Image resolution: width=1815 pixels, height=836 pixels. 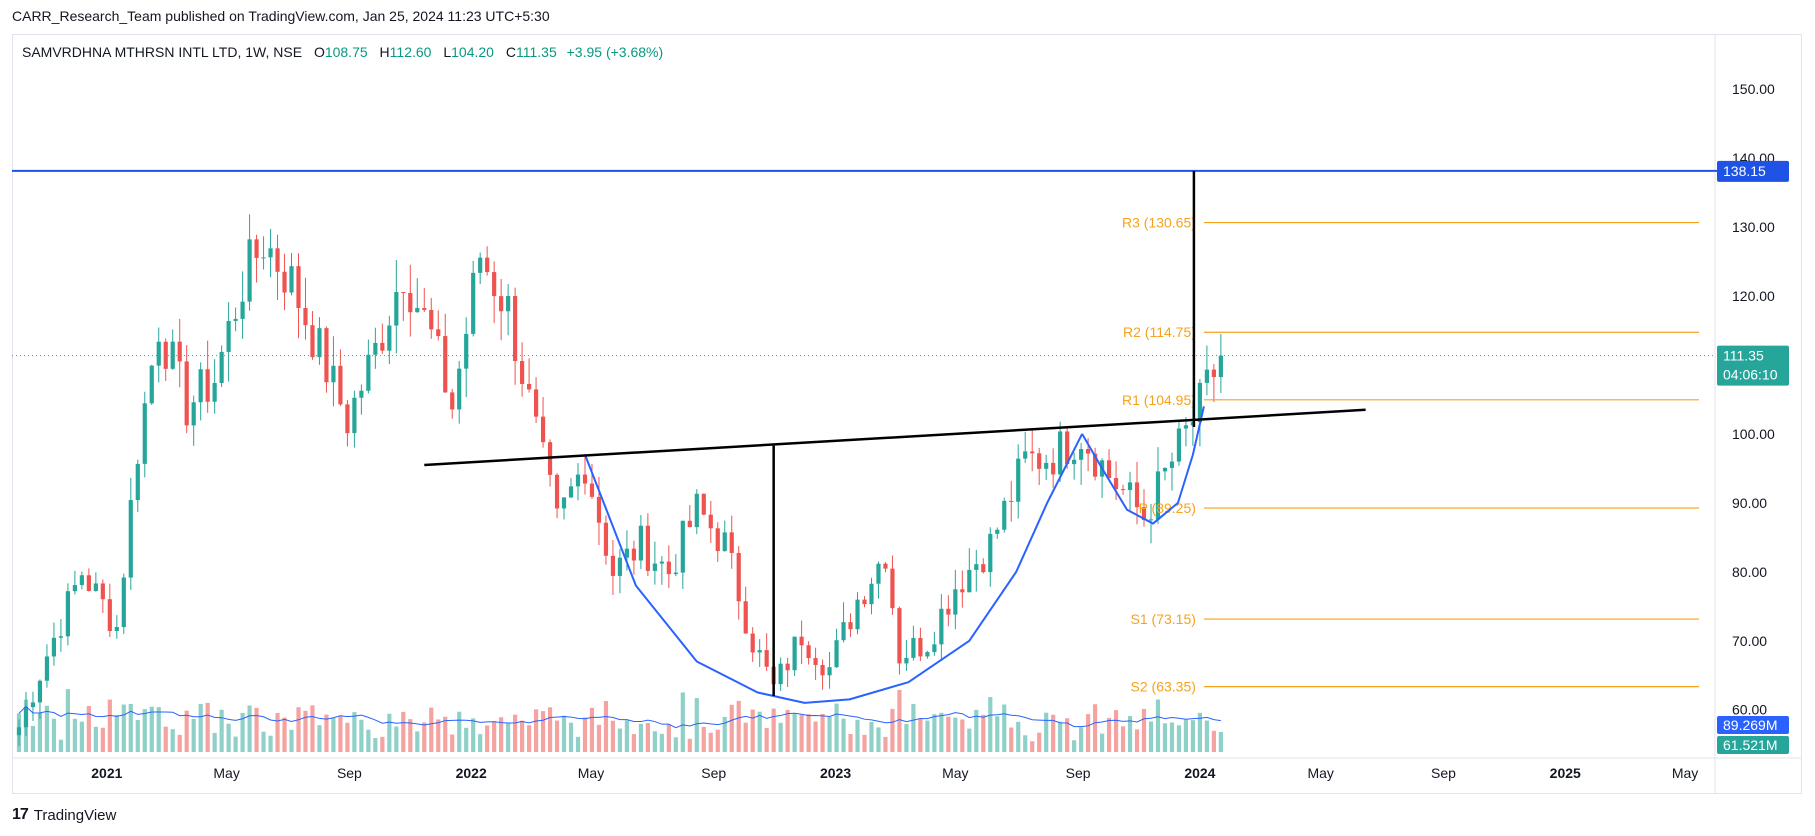 What do you see at coordinates (410, 52) in the screenshot?
I see `high-value: 112.60` at bounding box center [410, 52].